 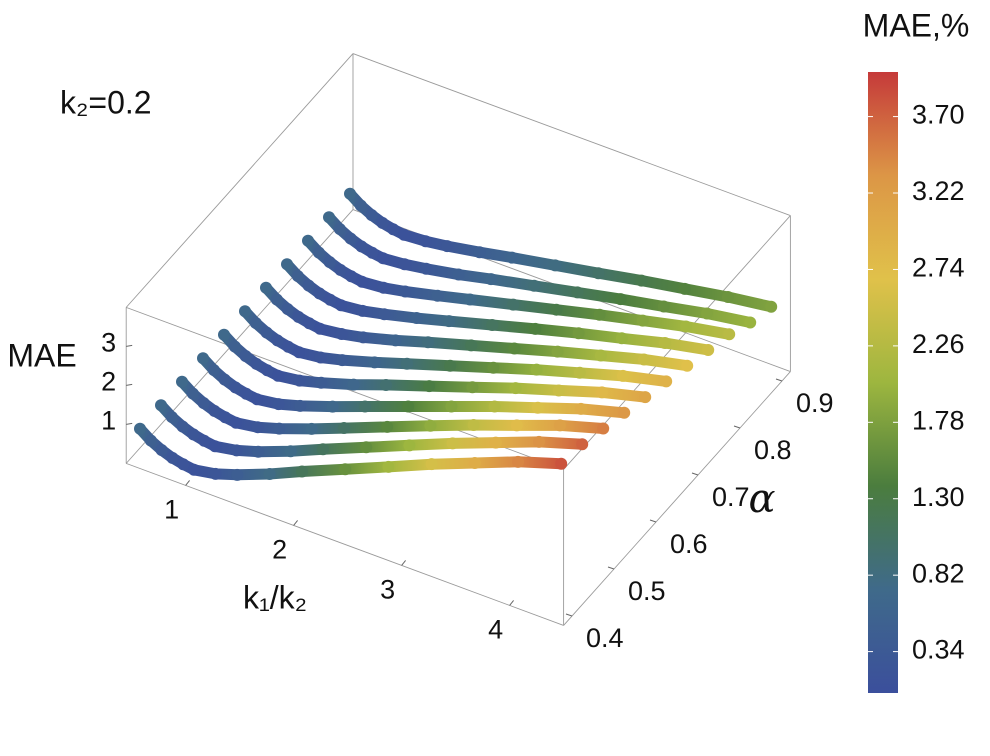 What do you see at coordinates (275, 597) in the screenshot?
I see `x-axis-label: k₁/k₂` at bounding box center [275, 597].